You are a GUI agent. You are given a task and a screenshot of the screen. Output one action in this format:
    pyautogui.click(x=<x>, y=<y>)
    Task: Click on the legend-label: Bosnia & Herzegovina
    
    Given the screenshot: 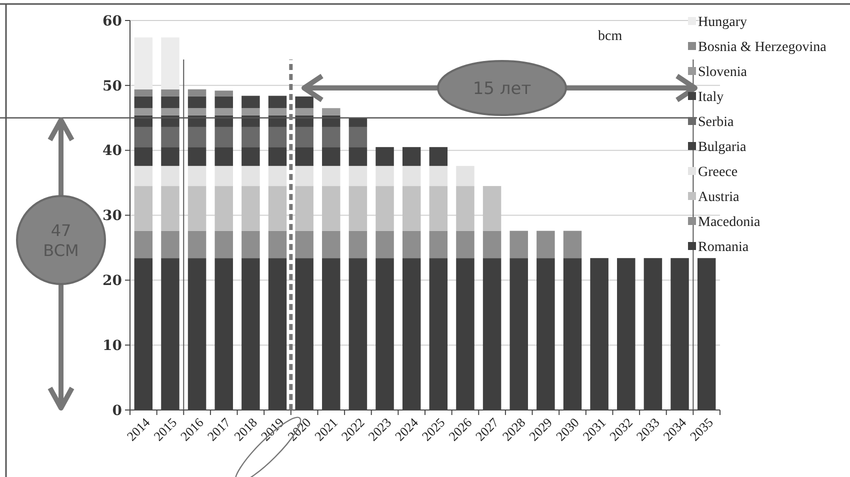 What is the action you would take?
    pyautogui.click(x=763, y=47)
    